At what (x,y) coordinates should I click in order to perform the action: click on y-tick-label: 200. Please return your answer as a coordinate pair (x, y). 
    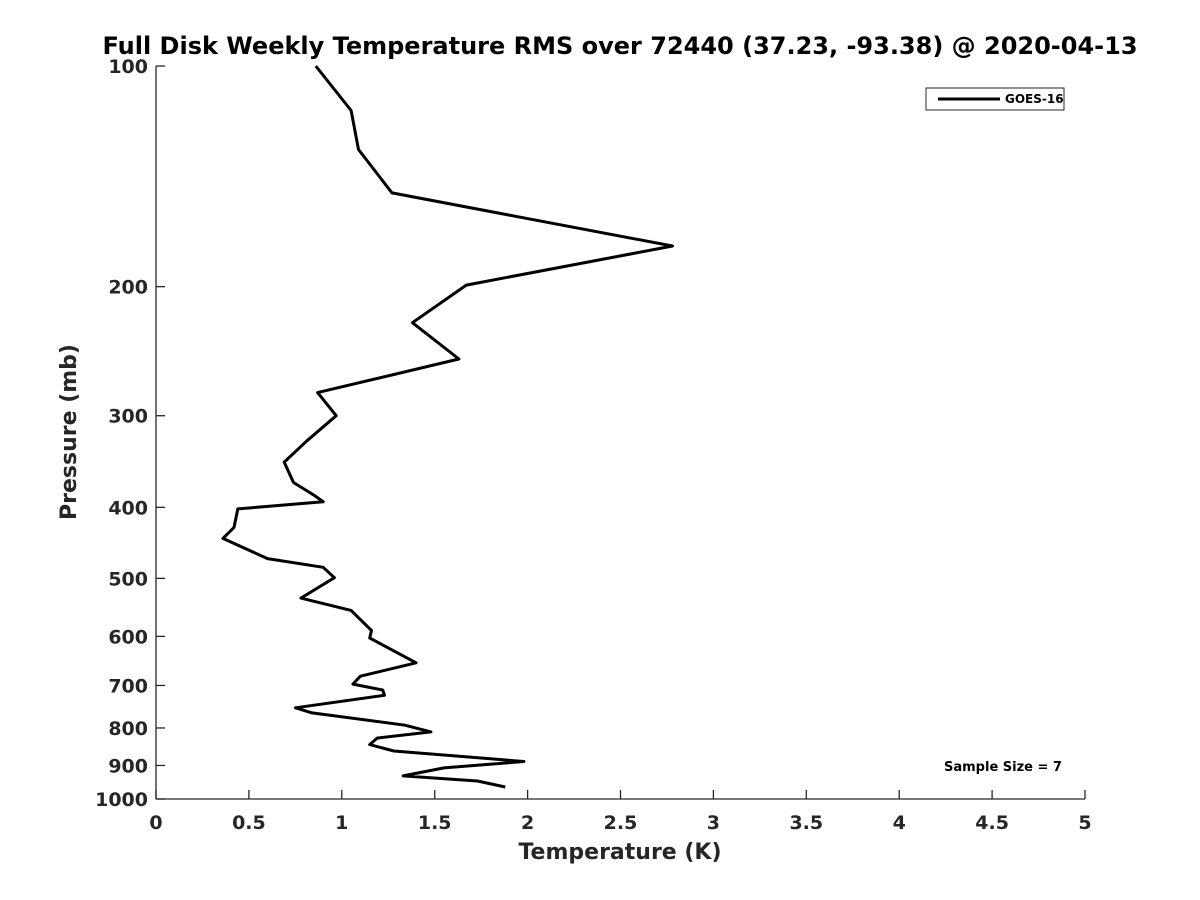
    Looking at the image, I should click on (128, 288).